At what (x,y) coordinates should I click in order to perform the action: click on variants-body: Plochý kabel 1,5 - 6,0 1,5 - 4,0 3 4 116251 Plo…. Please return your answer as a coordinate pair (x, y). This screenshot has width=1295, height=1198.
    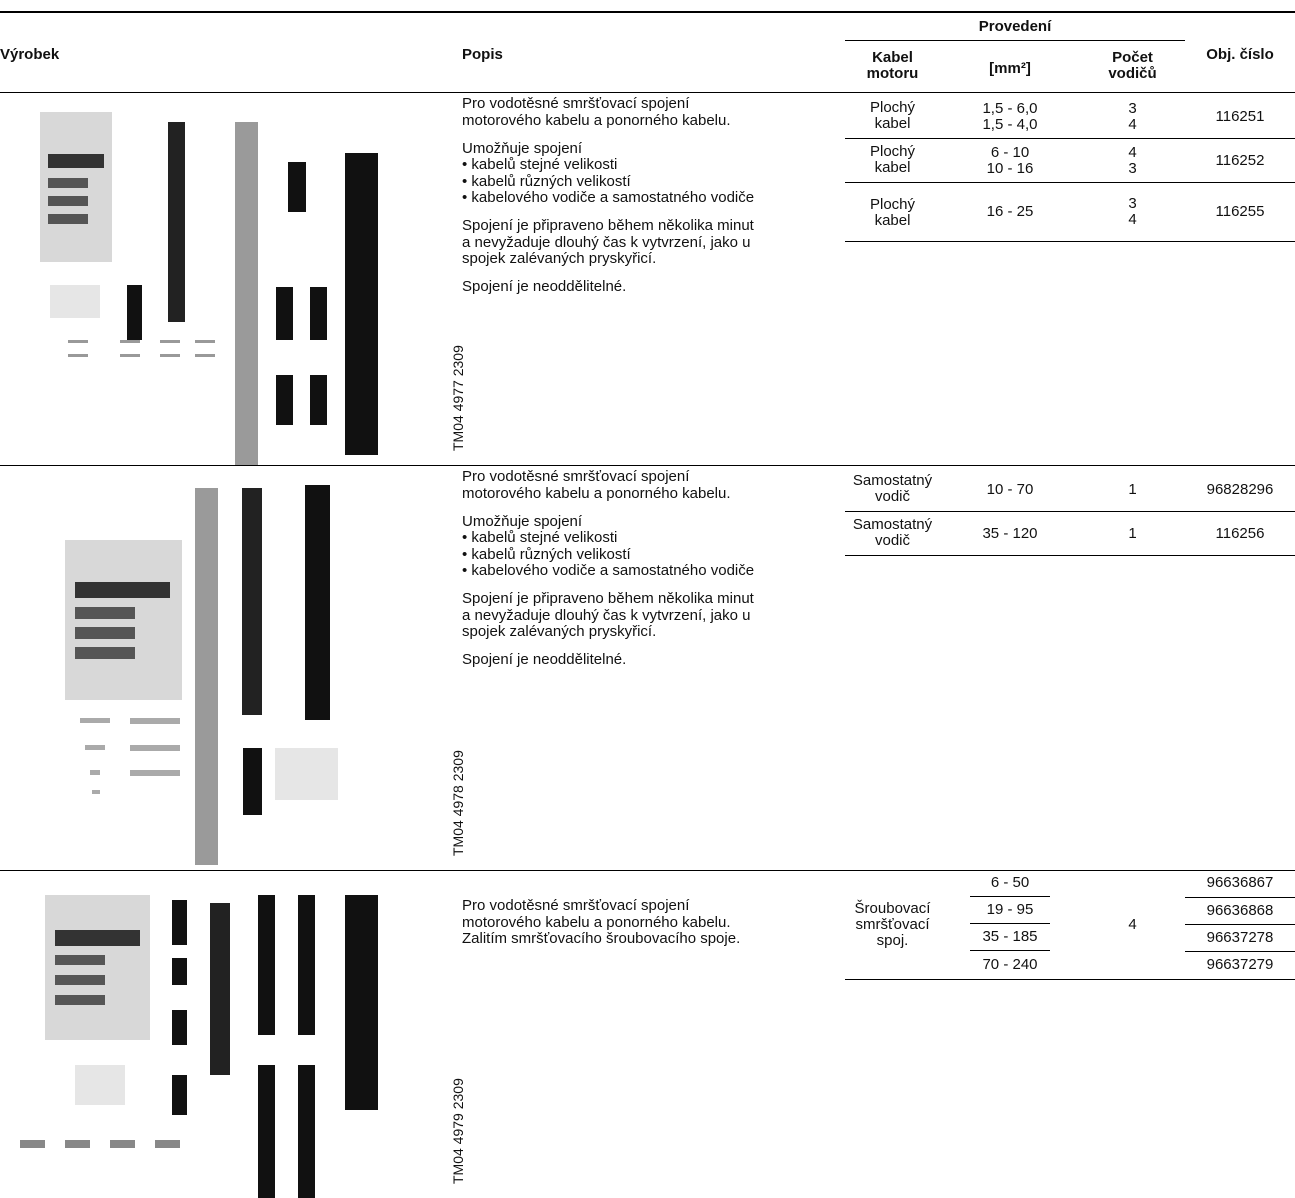
    Looking at the image, I should click on (1070, 168).